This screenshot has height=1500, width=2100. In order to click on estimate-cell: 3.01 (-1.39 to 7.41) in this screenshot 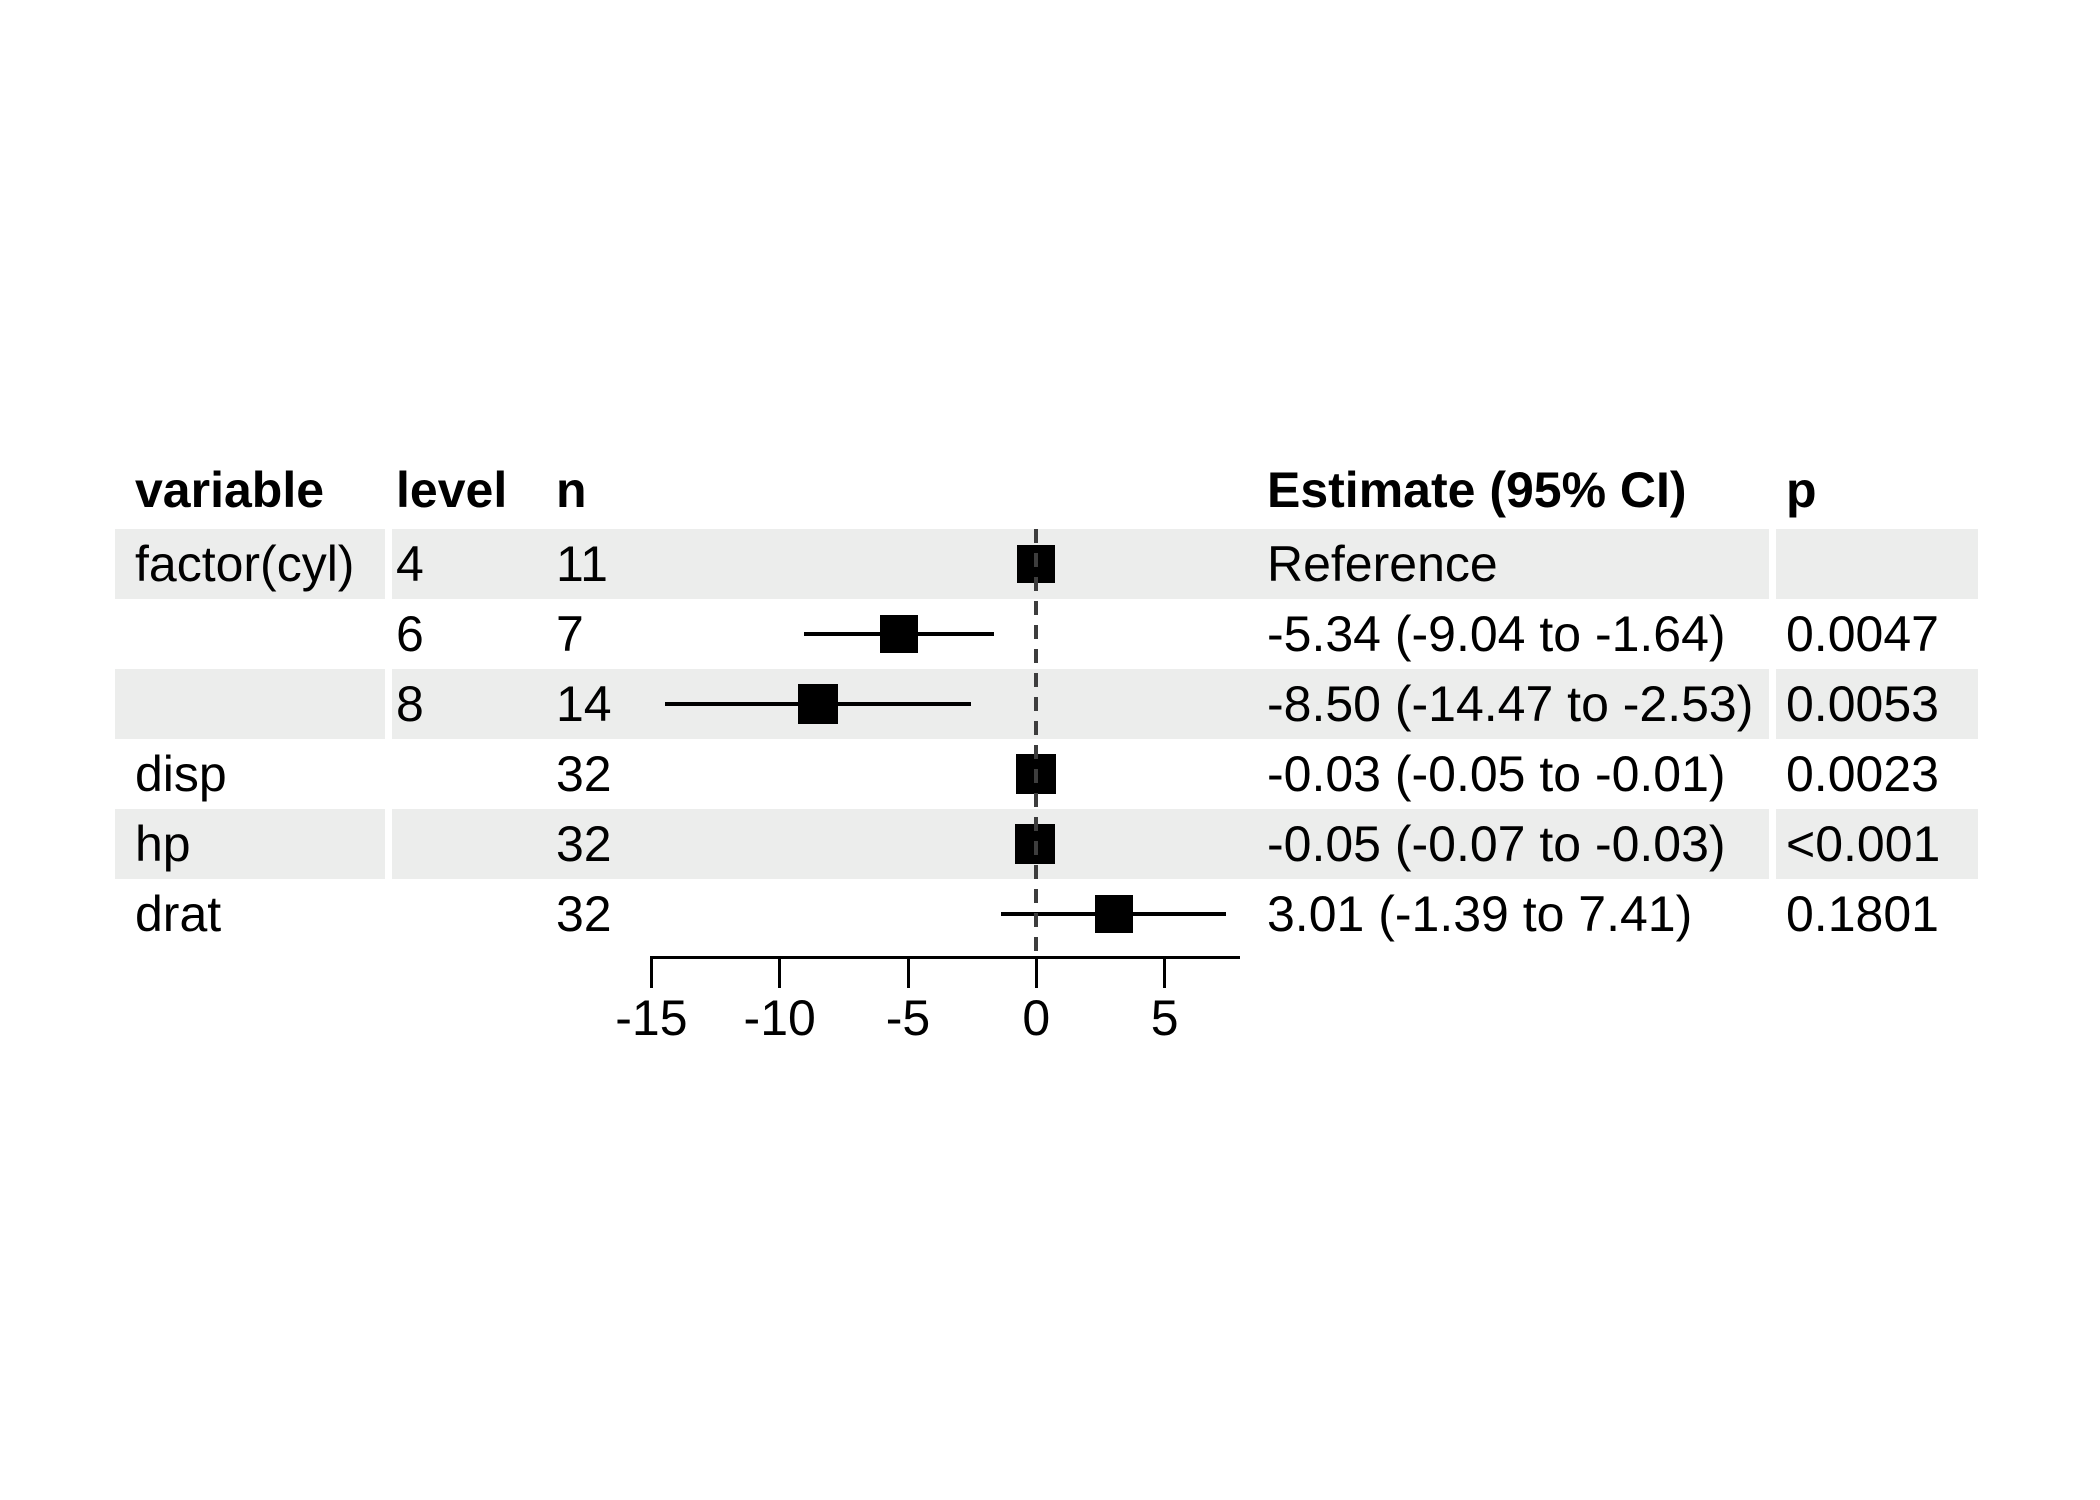, I will do `click(1480, 914)`.